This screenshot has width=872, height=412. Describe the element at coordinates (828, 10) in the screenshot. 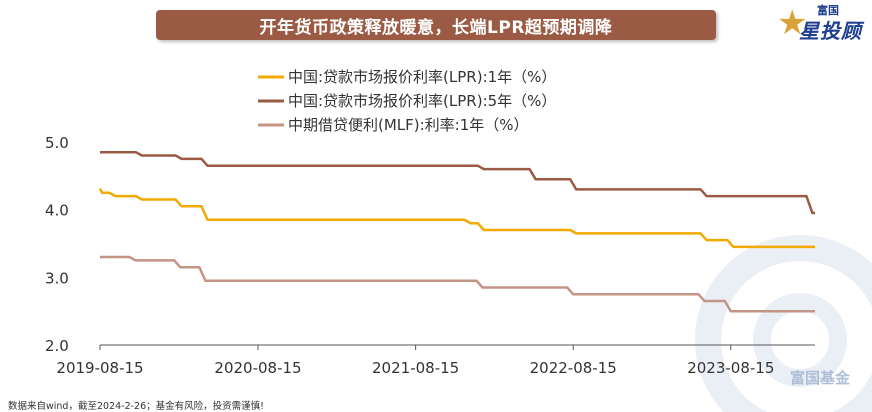

I see `brand-name-small: 富国` at that location.